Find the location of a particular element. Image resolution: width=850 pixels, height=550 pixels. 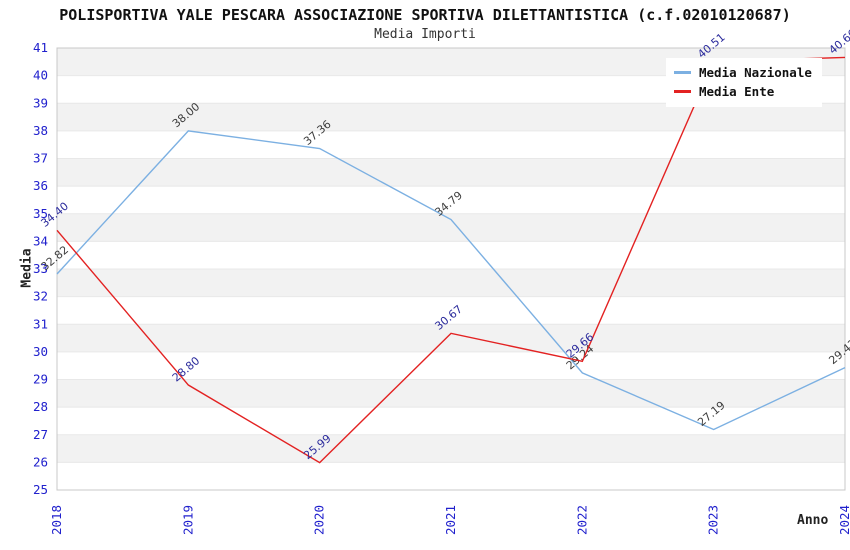

y-tick-label: 36 is located at coordinates (40, 185).